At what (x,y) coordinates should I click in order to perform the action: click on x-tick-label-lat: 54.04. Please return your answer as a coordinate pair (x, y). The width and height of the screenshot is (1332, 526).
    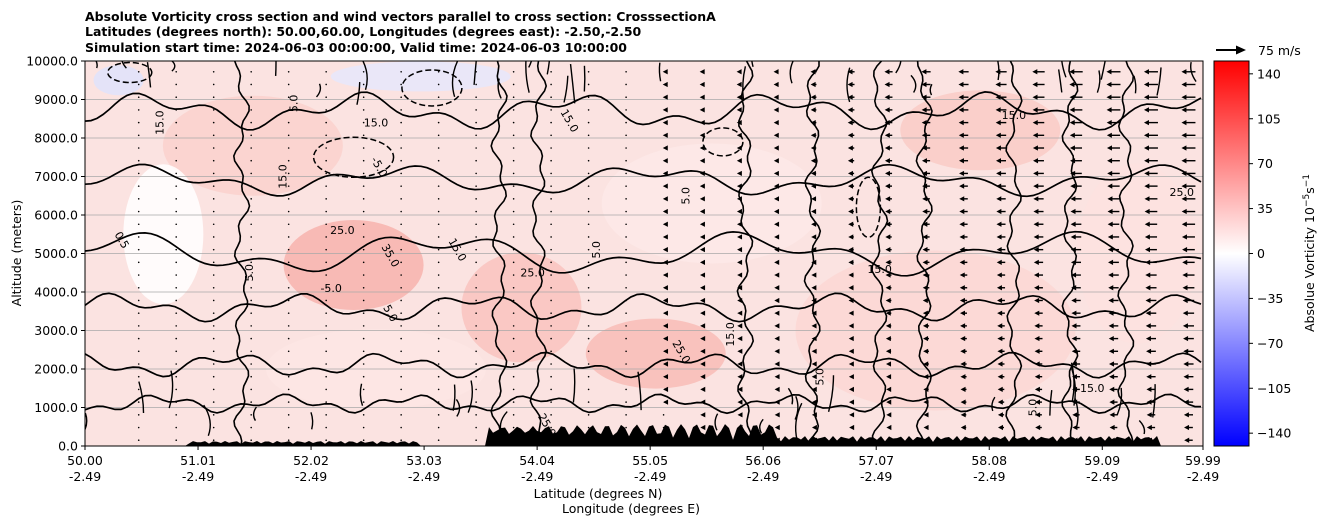
    Looking at the image, I should click on (537, 460).